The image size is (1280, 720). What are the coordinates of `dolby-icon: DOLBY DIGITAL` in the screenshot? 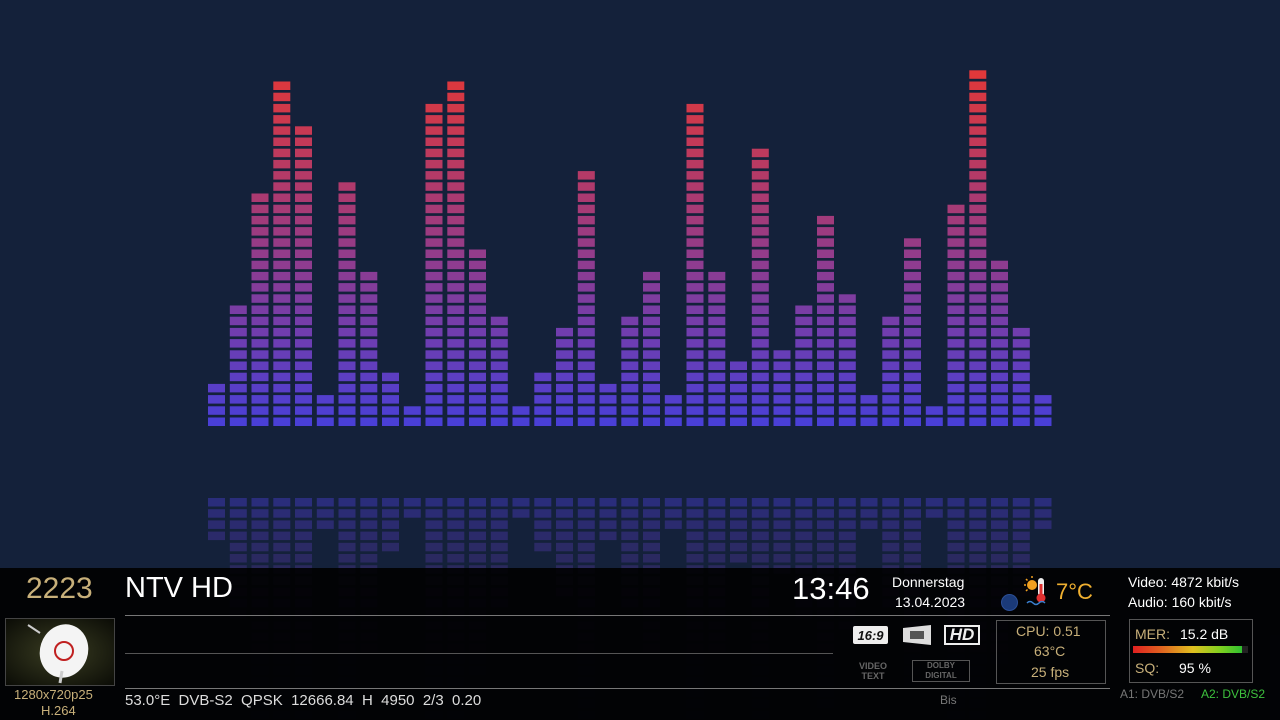 It's located at (941, 671).